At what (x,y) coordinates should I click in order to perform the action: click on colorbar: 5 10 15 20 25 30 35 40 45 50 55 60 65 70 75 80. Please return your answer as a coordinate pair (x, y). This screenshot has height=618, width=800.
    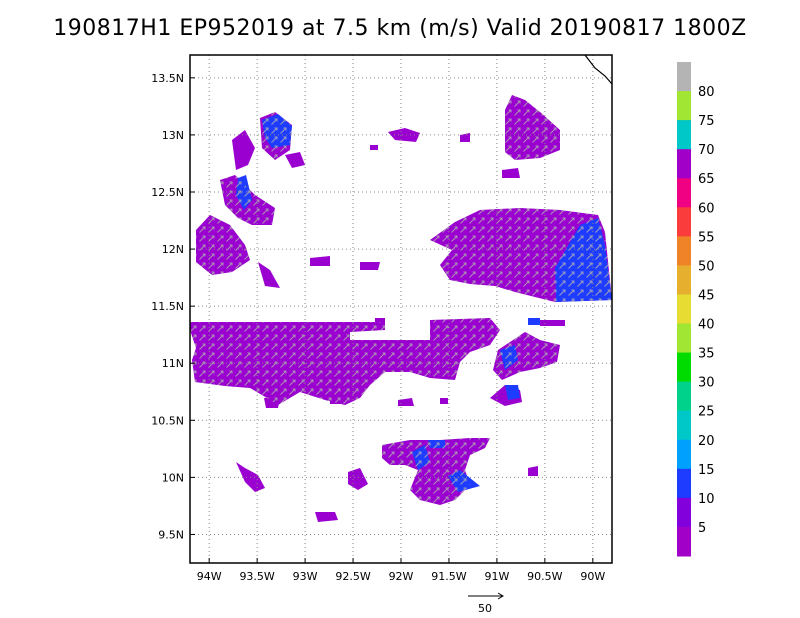
    Looking at the image, I should click on (696, 309).